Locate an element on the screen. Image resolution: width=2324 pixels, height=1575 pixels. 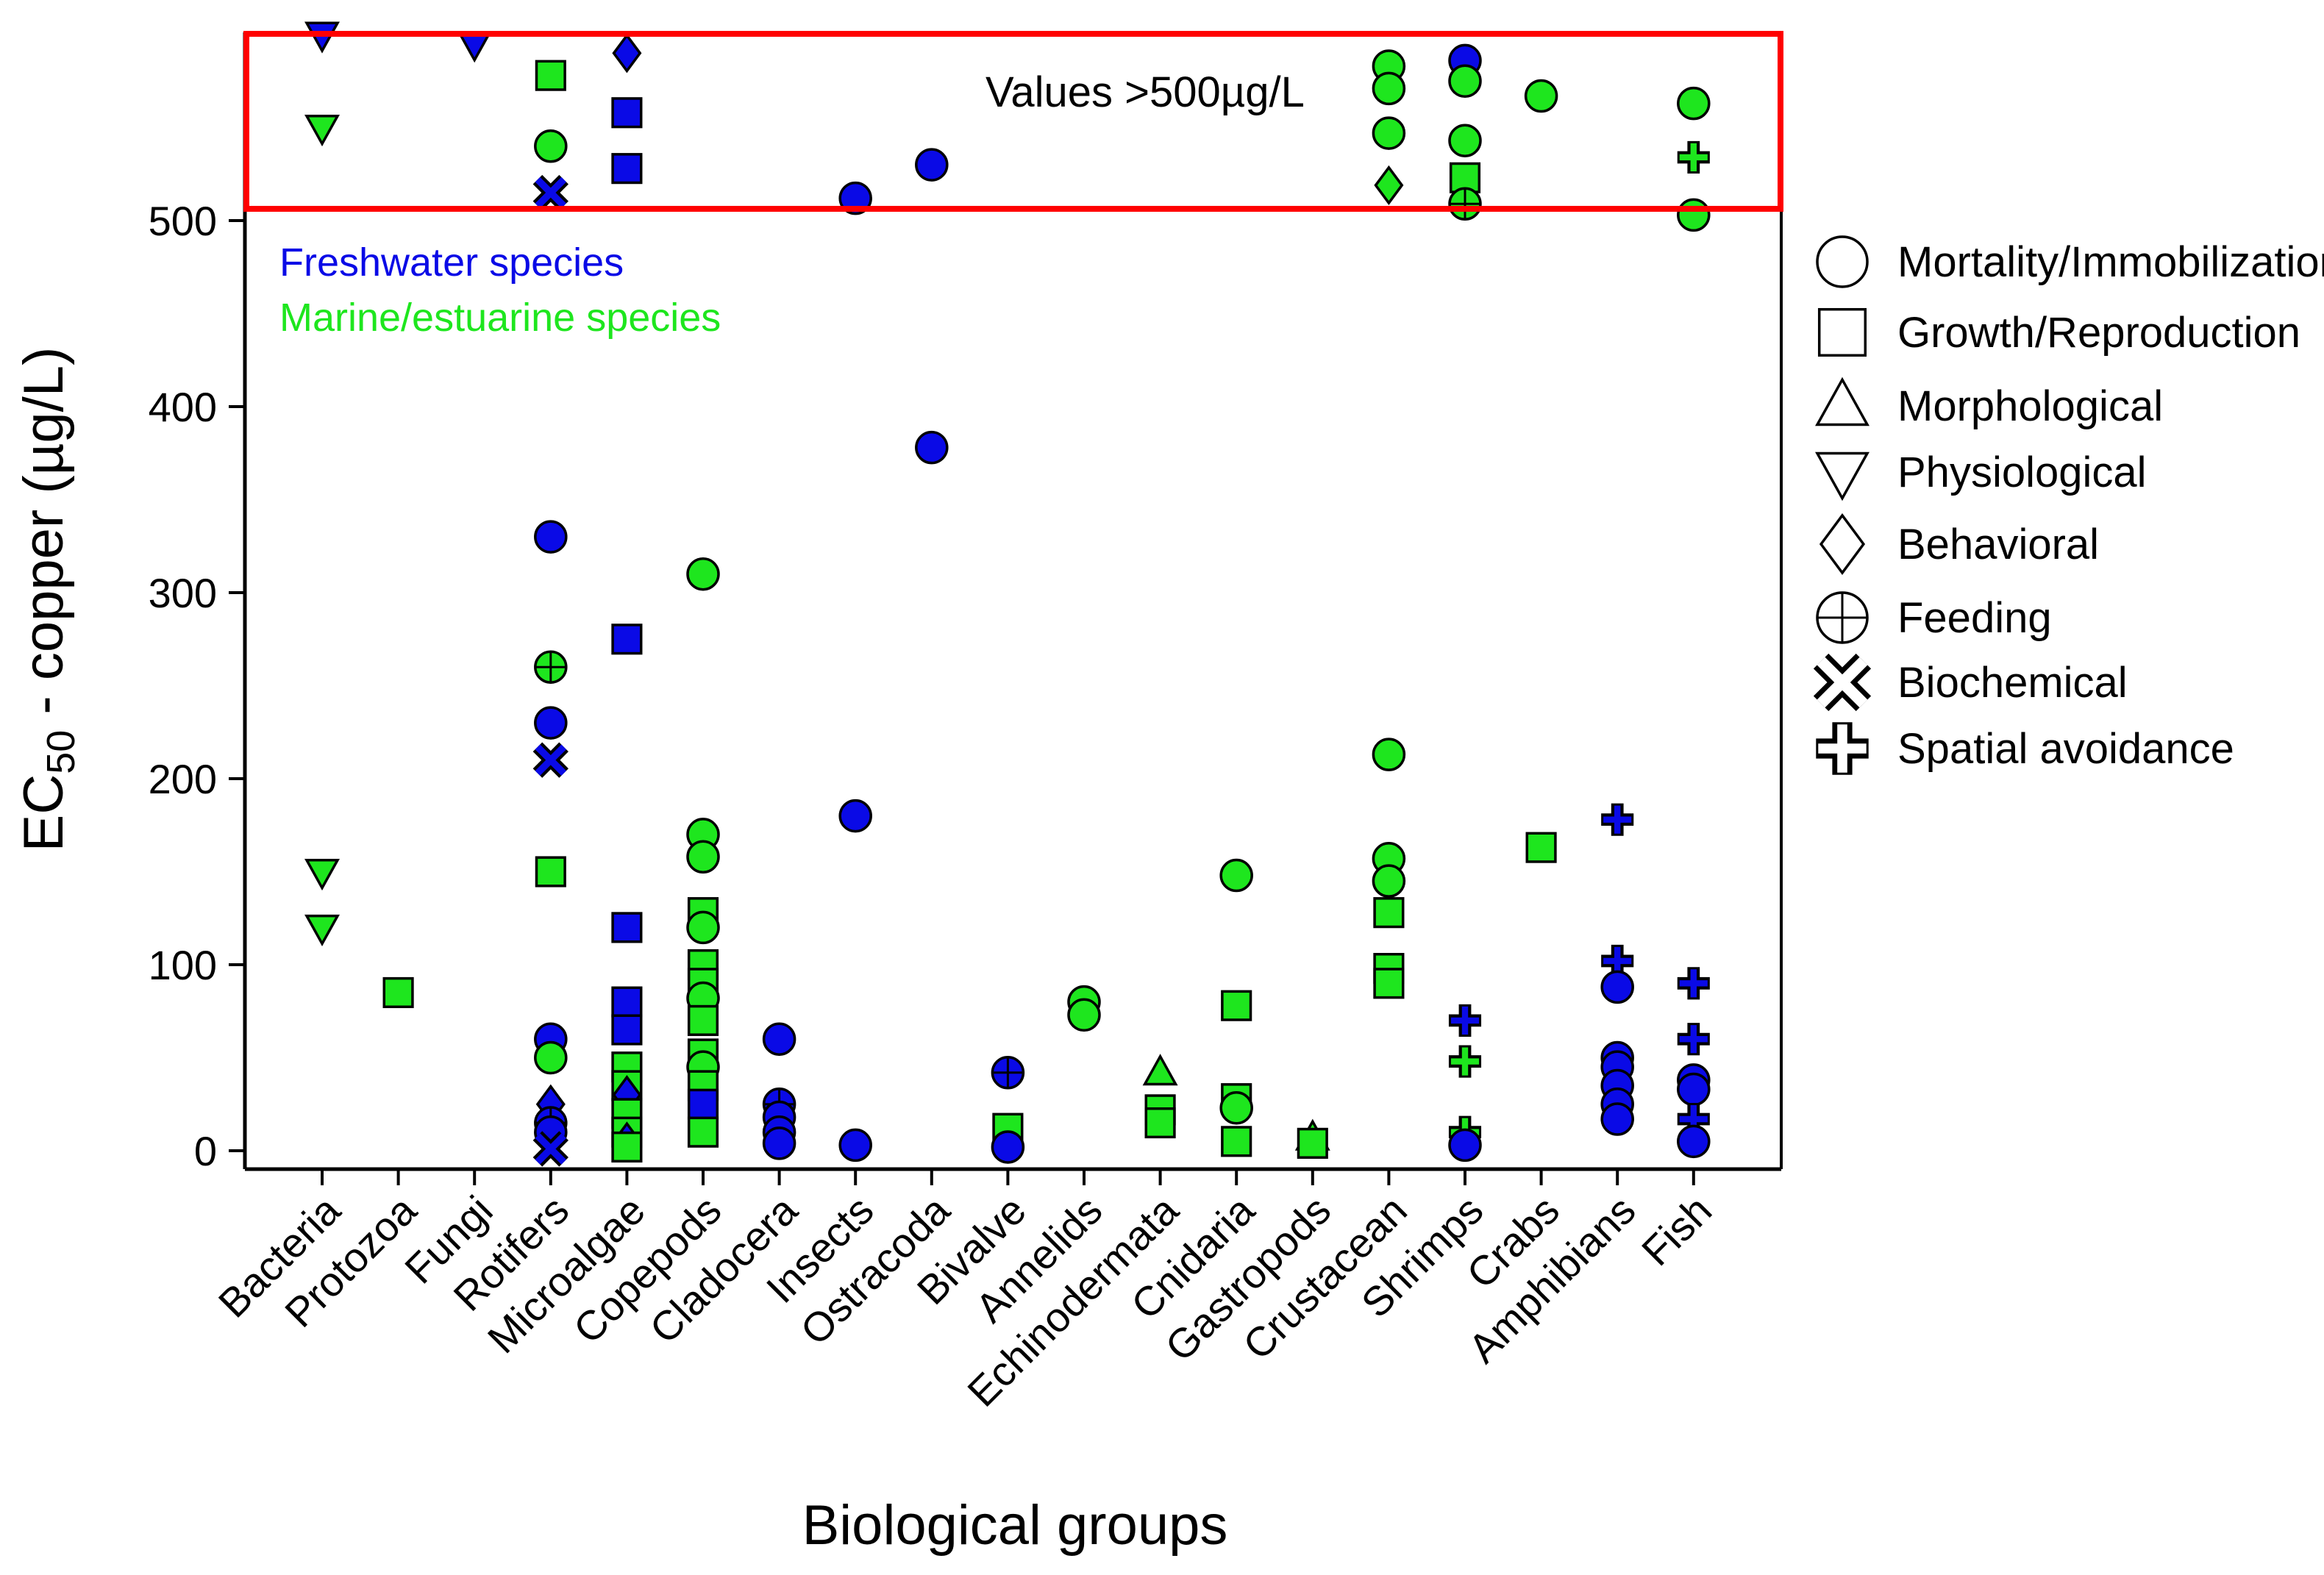
point-annelids-circle is located at coordinates (1084, 1015).